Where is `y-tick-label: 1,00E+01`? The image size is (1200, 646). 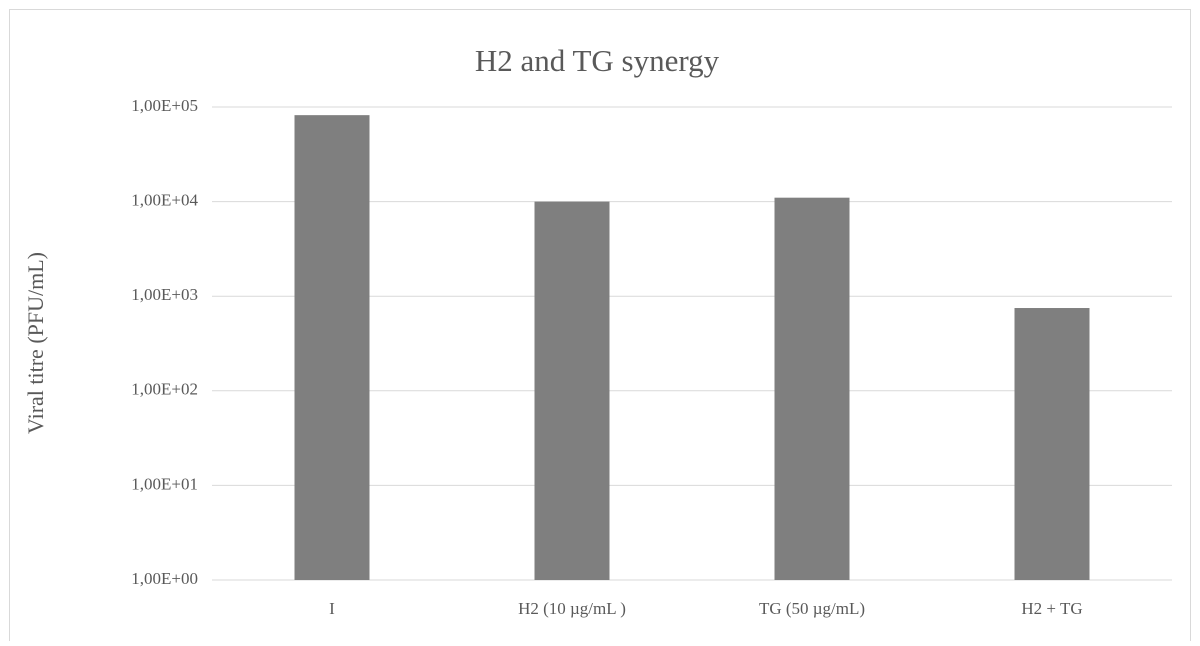 y-tick-label: 1,00E+01 is located at coordinates (164, 483).